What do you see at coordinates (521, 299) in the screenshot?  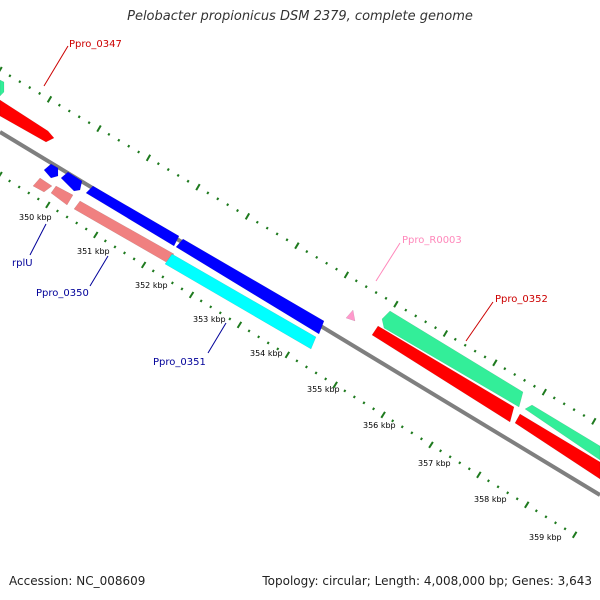 I see `label-ppro-0352: Ppro_0352` at bounding box center [521, 299].